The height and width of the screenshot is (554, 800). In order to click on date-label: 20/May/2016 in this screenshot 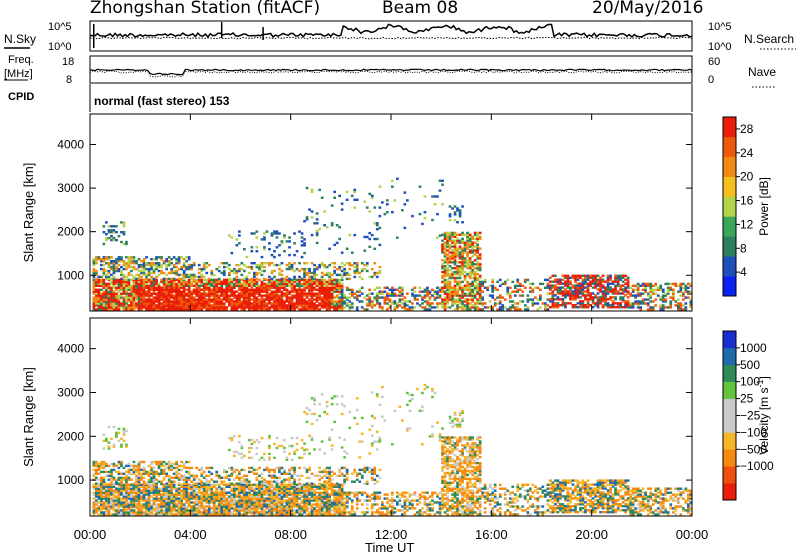, I will do `click(648, 9)`.